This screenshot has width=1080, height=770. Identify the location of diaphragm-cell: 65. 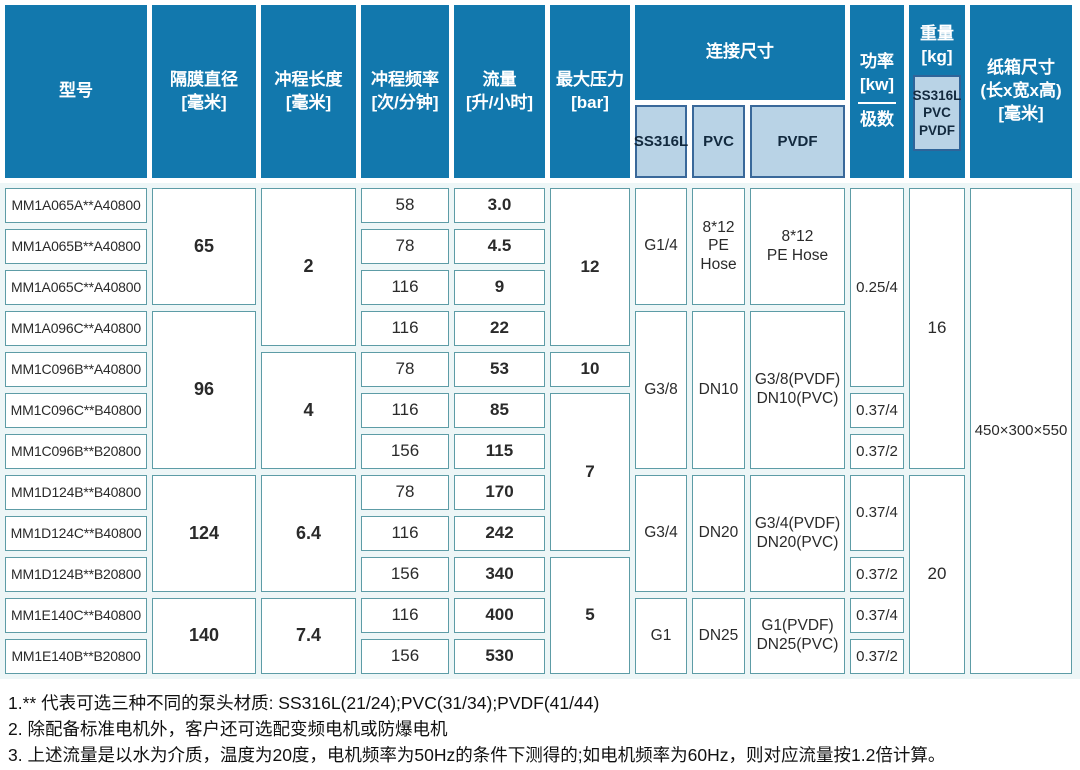
(204, 246).